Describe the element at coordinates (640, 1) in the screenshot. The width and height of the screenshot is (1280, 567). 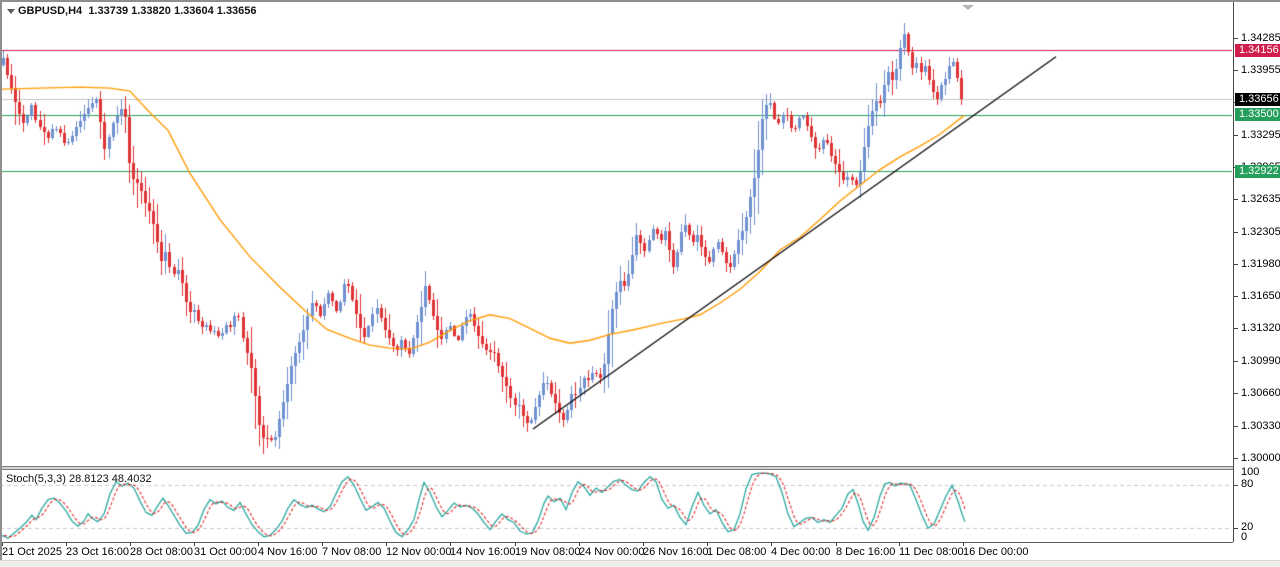
I see `window-top-border` at that location.